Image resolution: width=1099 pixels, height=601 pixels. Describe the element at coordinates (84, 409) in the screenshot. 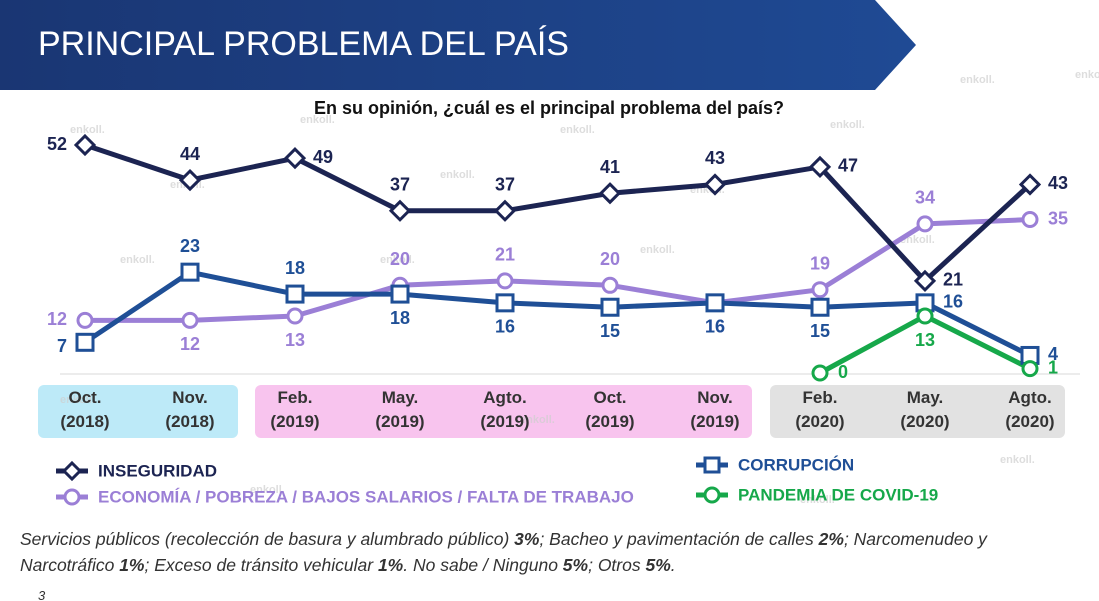

I see `x-tick-label: Oct. (2018)` at that location.